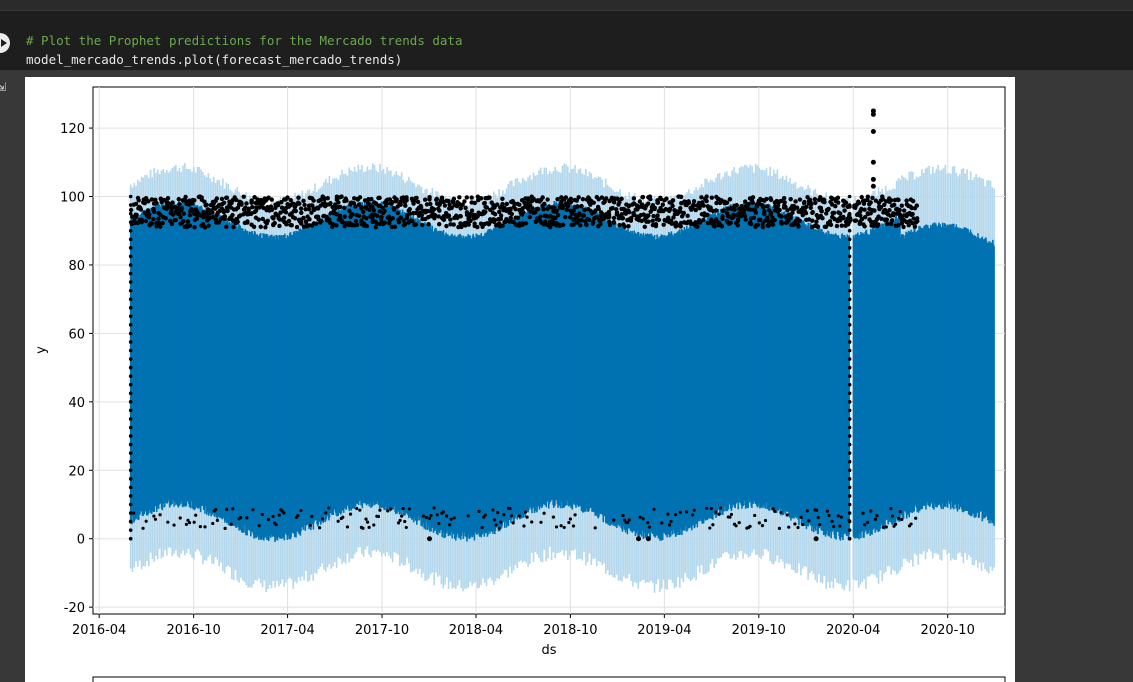  Describe the element at coordinates (3, 87) in the screenshot. I see `output-icon: ⇲` at that location.